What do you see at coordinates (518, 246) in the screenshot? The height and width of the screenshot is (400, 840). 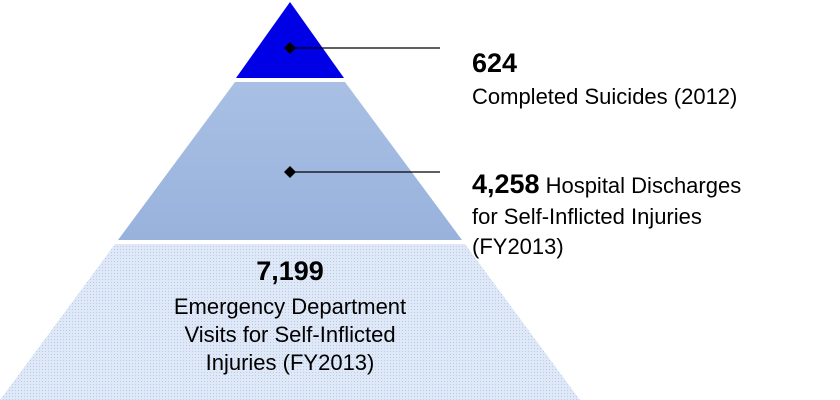 I see `tier-label: (FY2013)` at bounding box center [518, 246].